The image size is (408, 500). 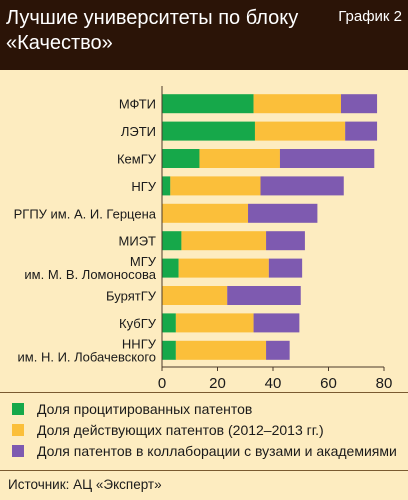 What do you see at coordinates (145, 408) in the screenshot?
I see `legend-label-1: Доля процитированных патентов` at bounding box center [145, 408].